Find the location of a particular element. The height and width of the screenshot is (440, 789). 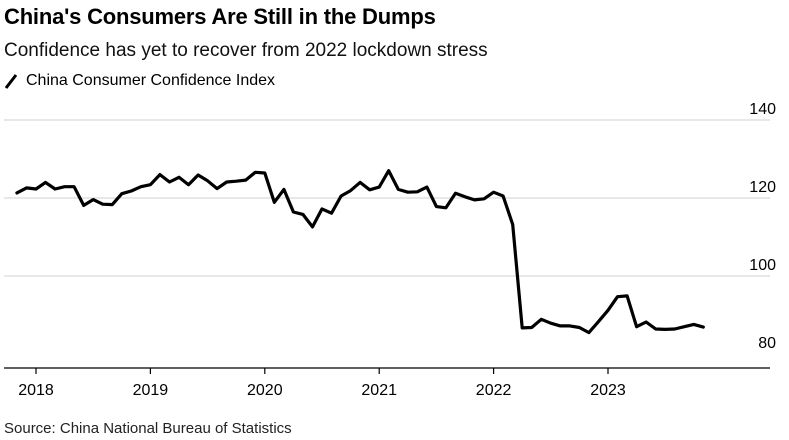

y-tick-labels: 80 100 120 140 is located at coordinates (762, 226).